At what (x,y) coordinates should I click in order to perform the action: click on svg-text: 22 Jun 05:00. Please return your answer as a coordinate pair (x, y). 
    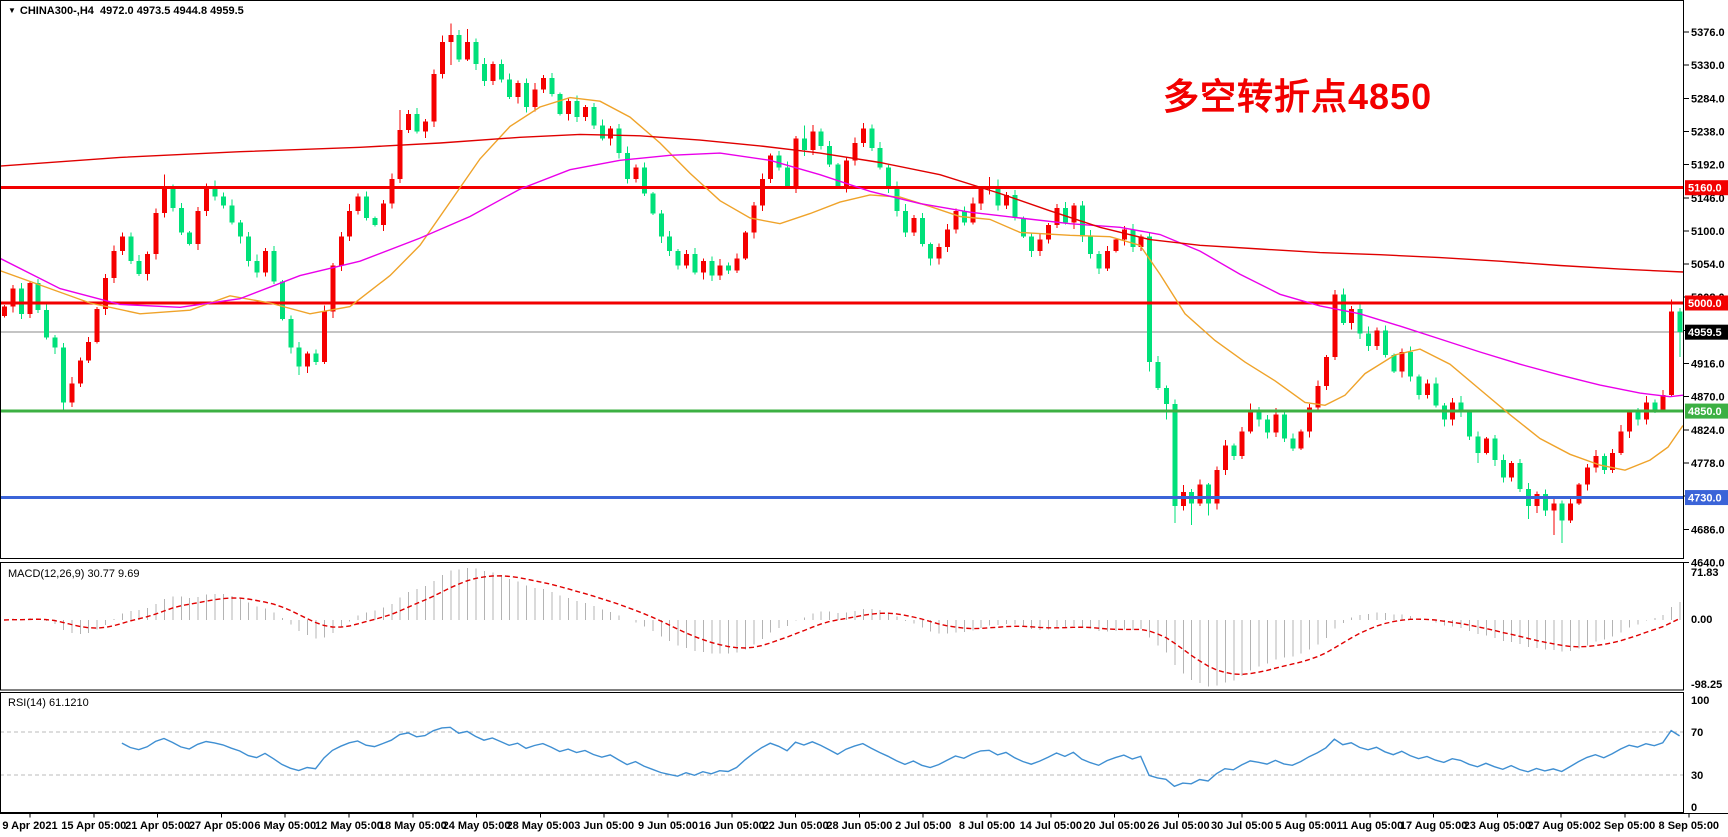
    Looking at the image, I should click on (796, 826).